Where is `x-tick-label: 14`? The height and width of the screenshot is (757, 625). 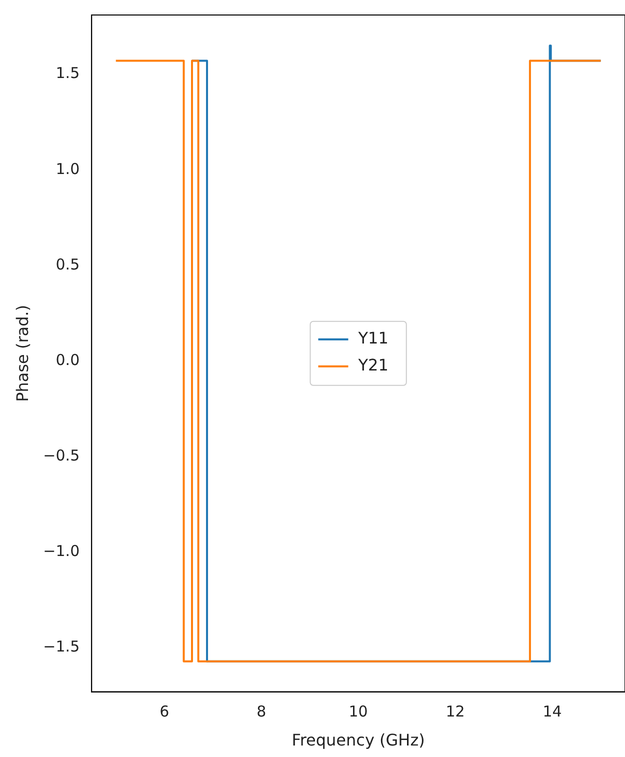 x-tick-label: 14 is located at coordinates (552, 711).